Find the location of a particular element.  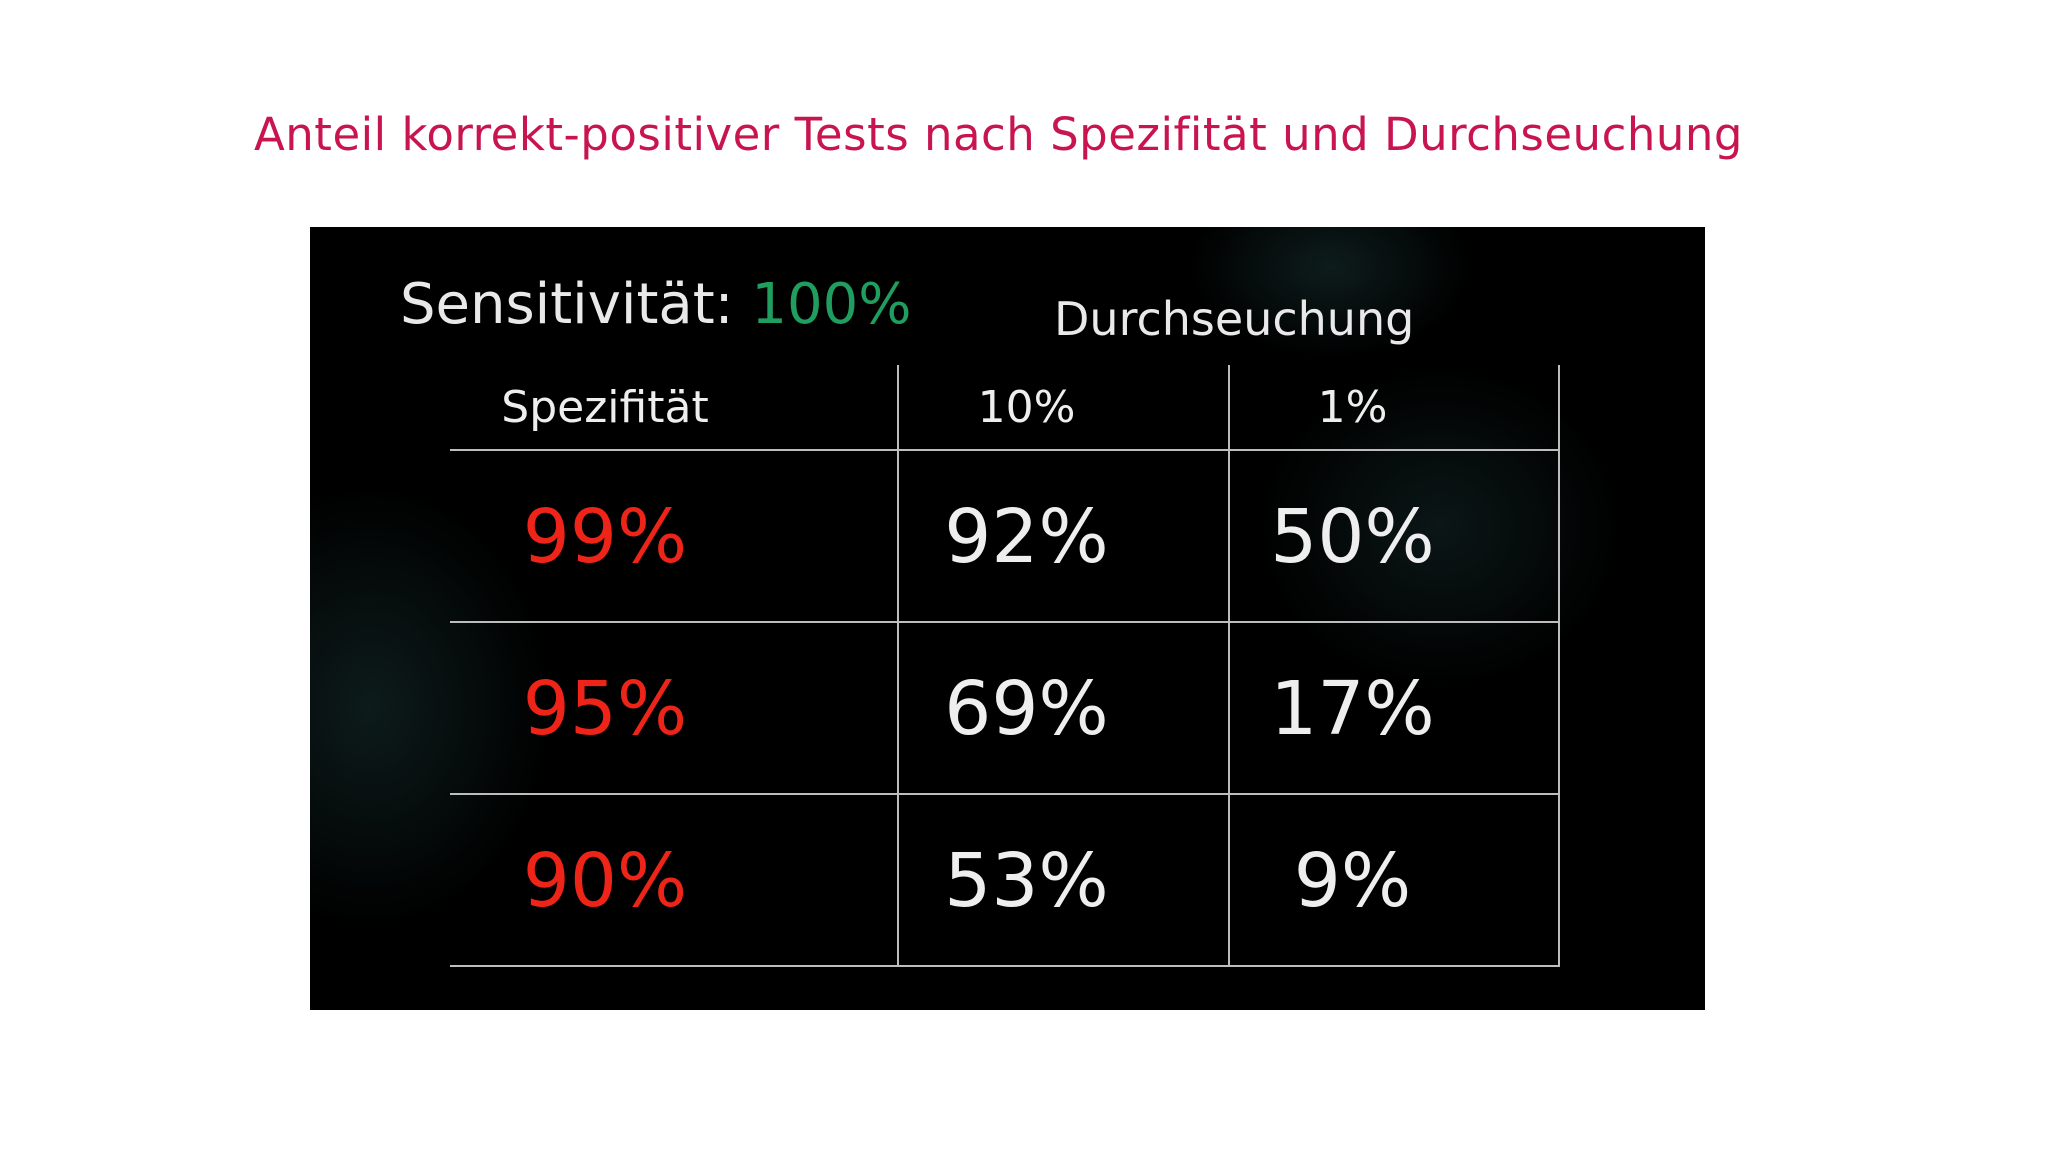

cell-95-p10: 69% is located at coordinates (1026, 709).